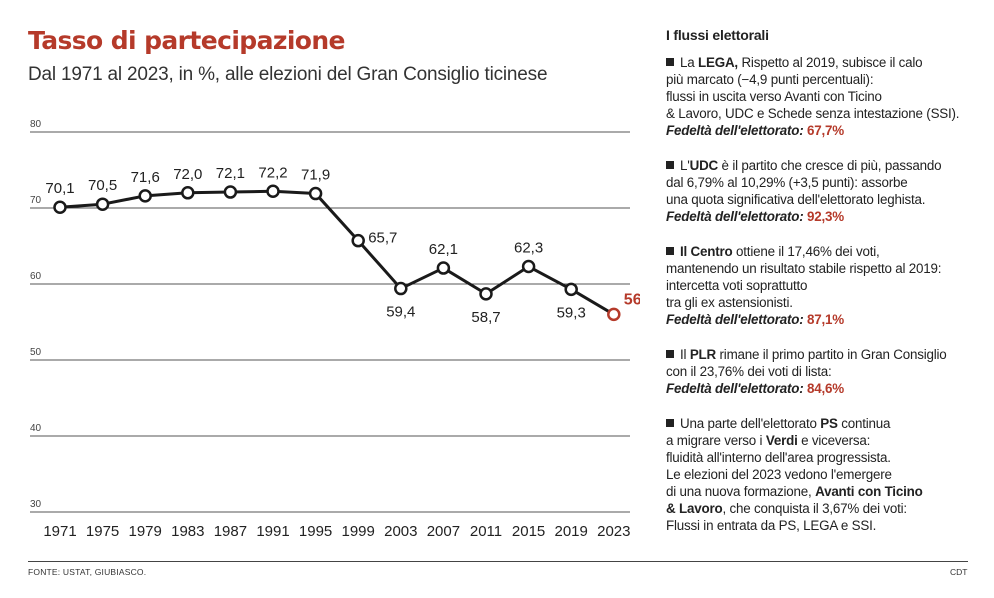 The height and width of the screenshot is (598, 994). What do you see at coordinates (36, 428) in the screenshot?
I see `y-tick-label: 40` at bounding box center [36, 428].